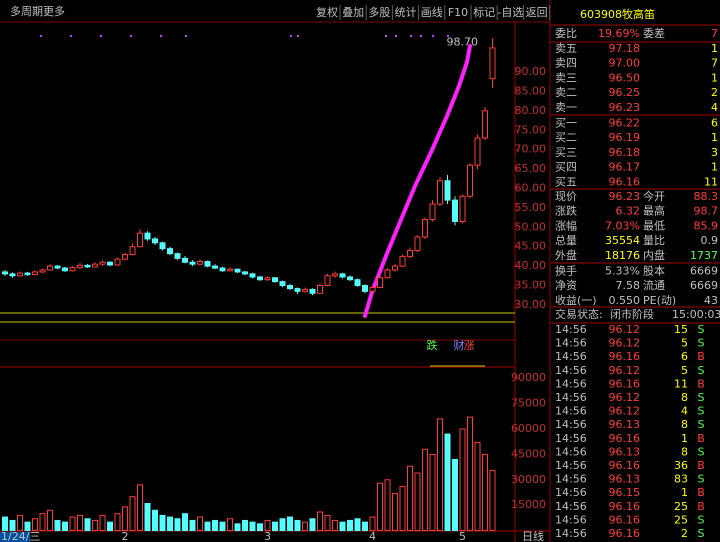 This screenshot has width=720, height=542. What do you see at coordinates (537, 12) in the screenshot?
I see `toolbar-button: 返回` at bounding box center [537, 12].